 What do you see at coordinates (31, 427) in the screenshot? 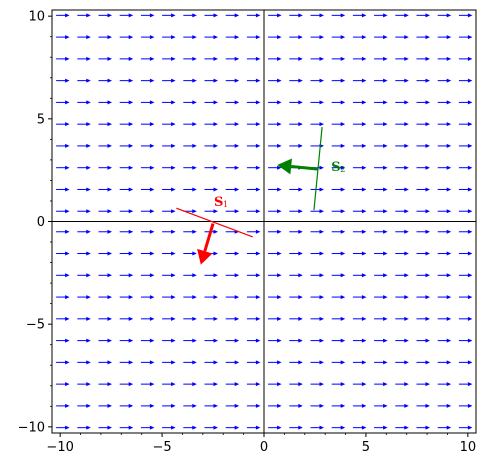
I see `y-tick-label: −10` at bounding box center [31, 427].